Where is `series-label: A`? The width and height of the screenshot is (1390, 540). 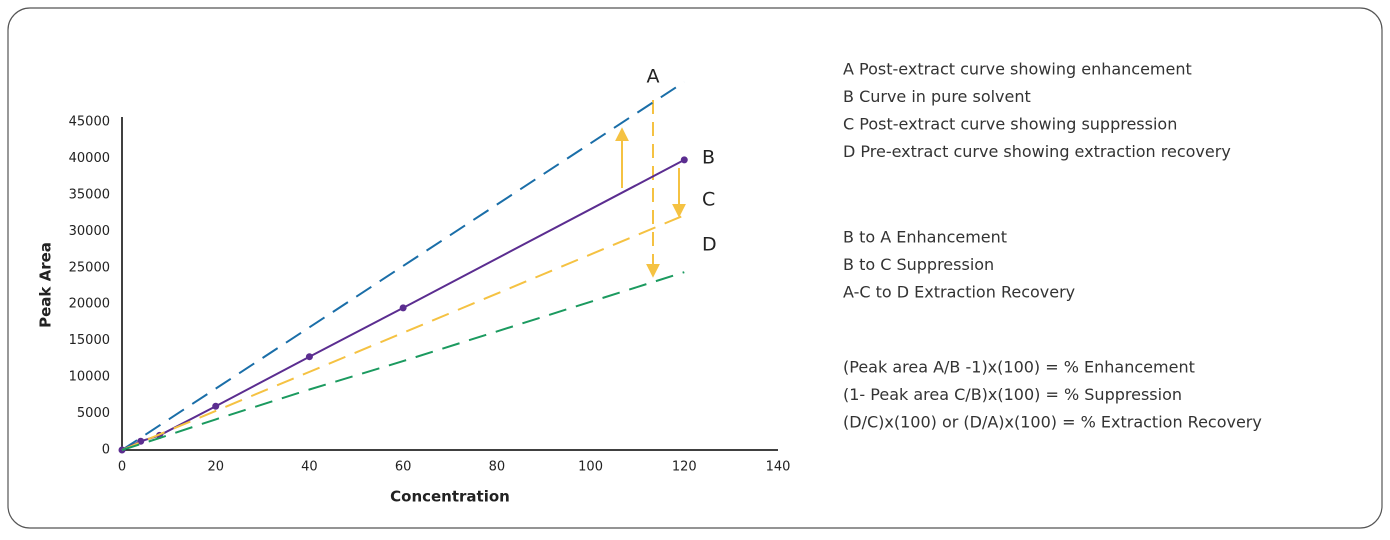 series-label: A is located at coordinates (653, 77).